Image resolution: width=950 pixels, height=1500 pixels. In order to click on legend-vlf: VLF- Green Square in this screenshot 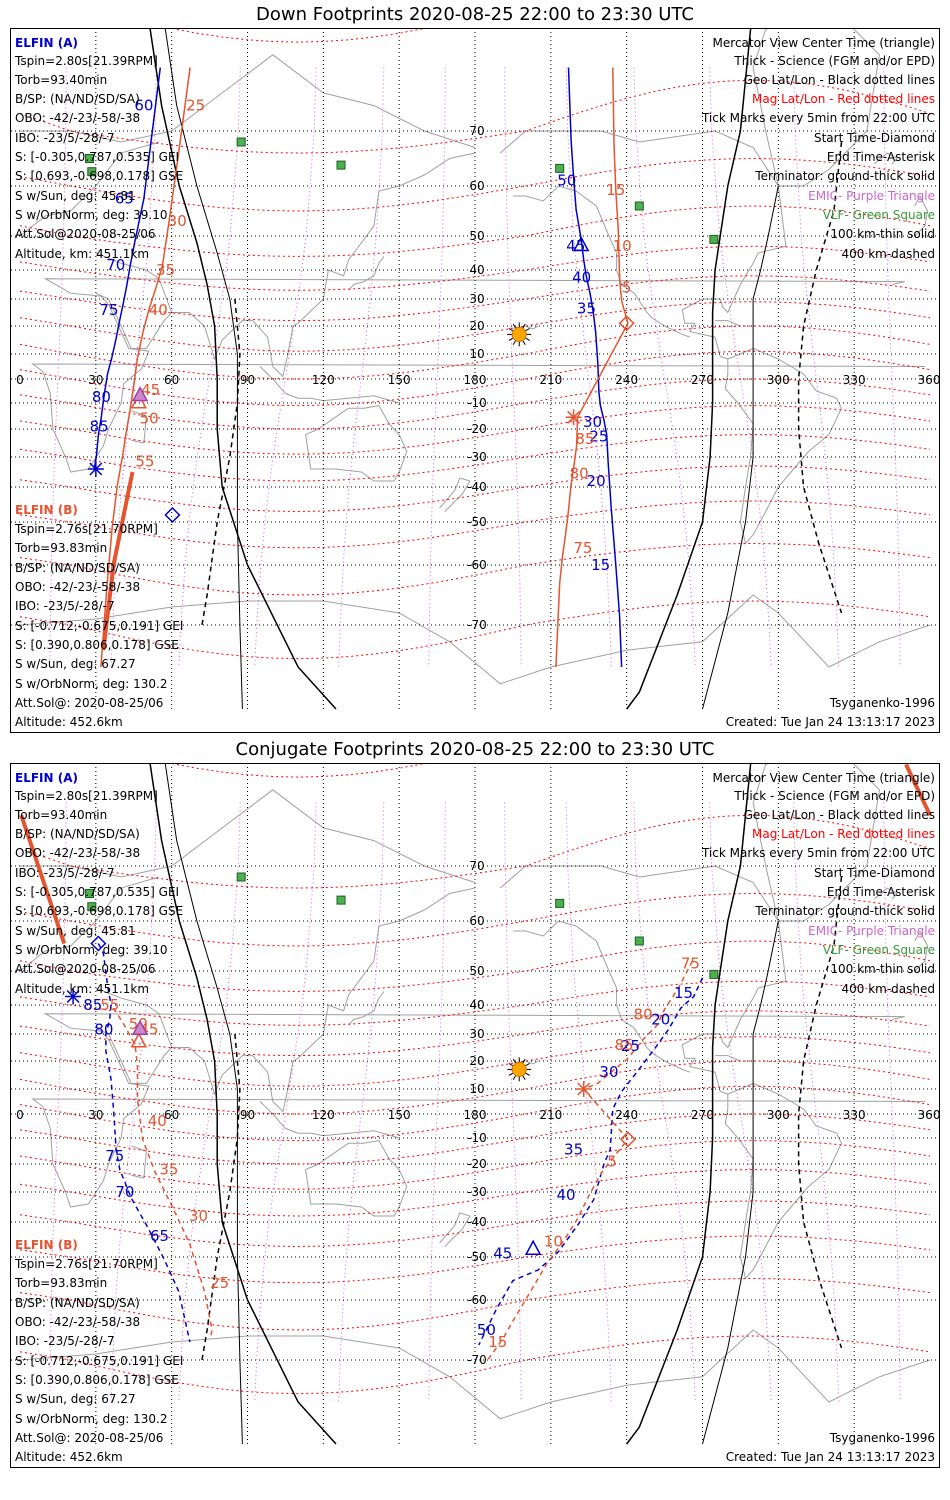, I will do `click(878, 215)`.